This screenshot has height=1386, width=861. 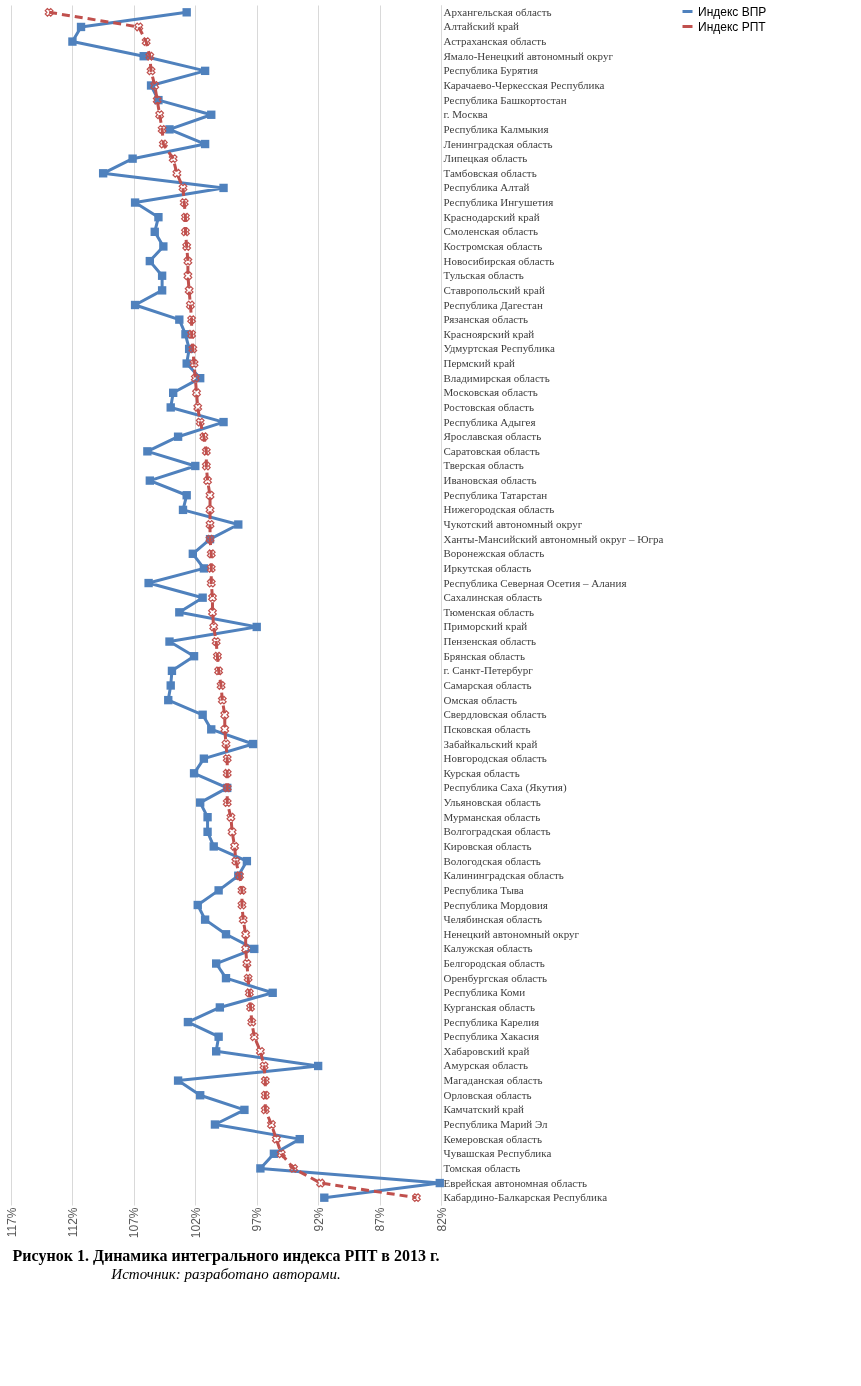 What do you see at coordinates (490, 392) in the screenshot?
I see `y-tick-label: Московская область` at bounding box center [490, 392].